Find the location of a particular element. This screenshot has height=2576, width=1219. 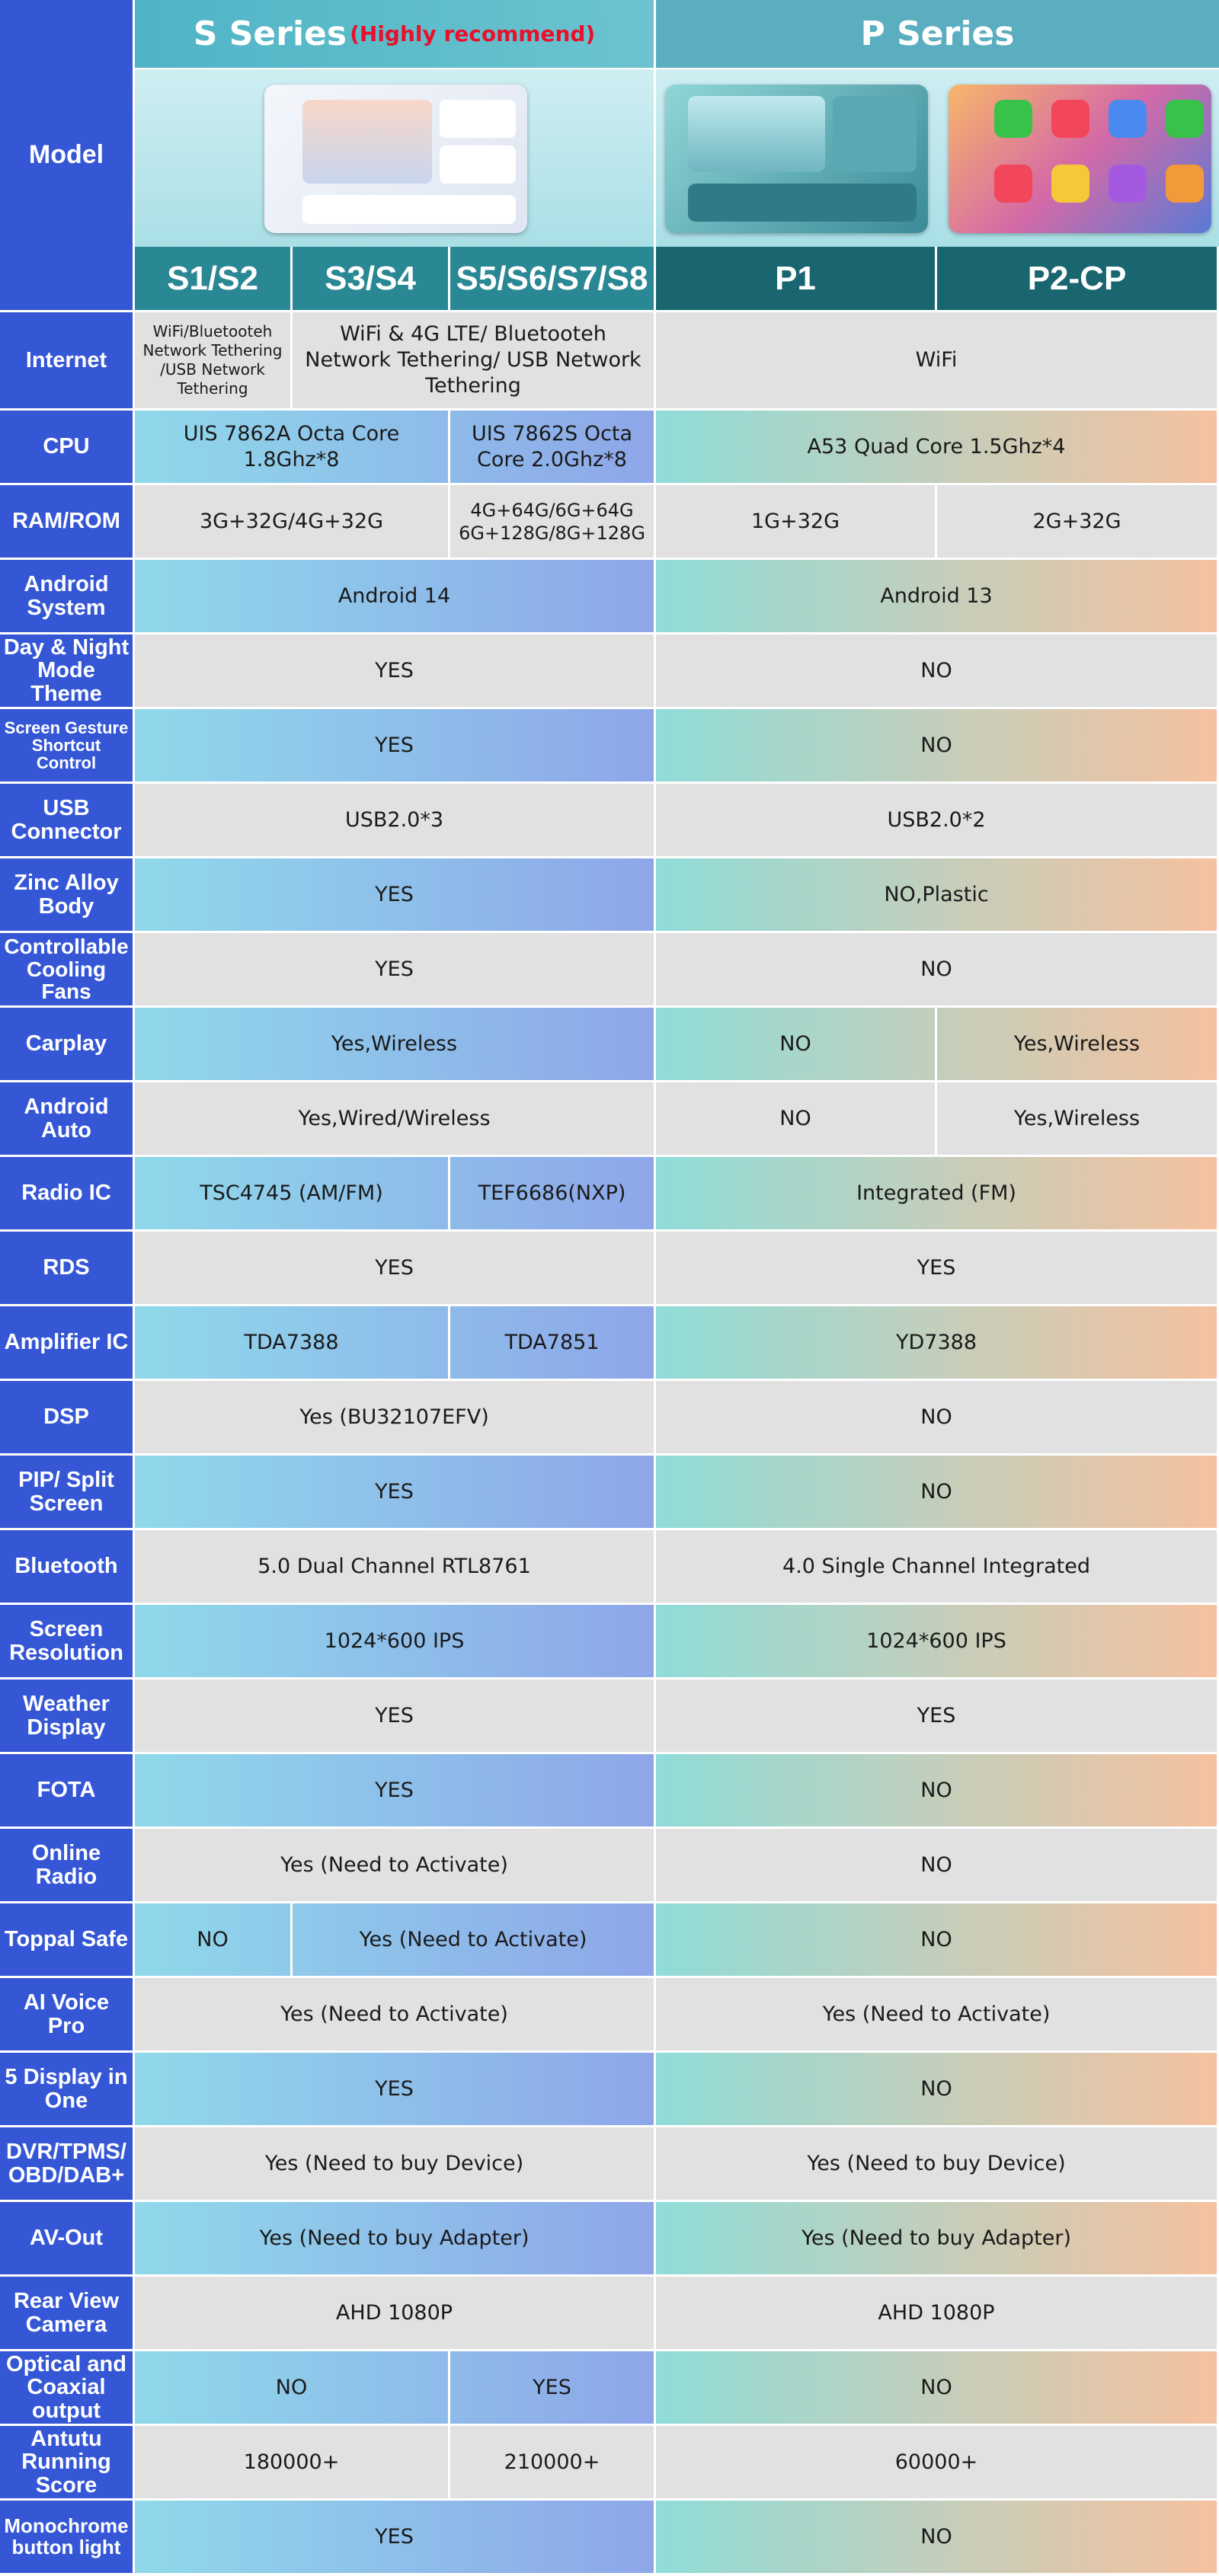

p-cell: YES is located at coordinates (937, 1717).